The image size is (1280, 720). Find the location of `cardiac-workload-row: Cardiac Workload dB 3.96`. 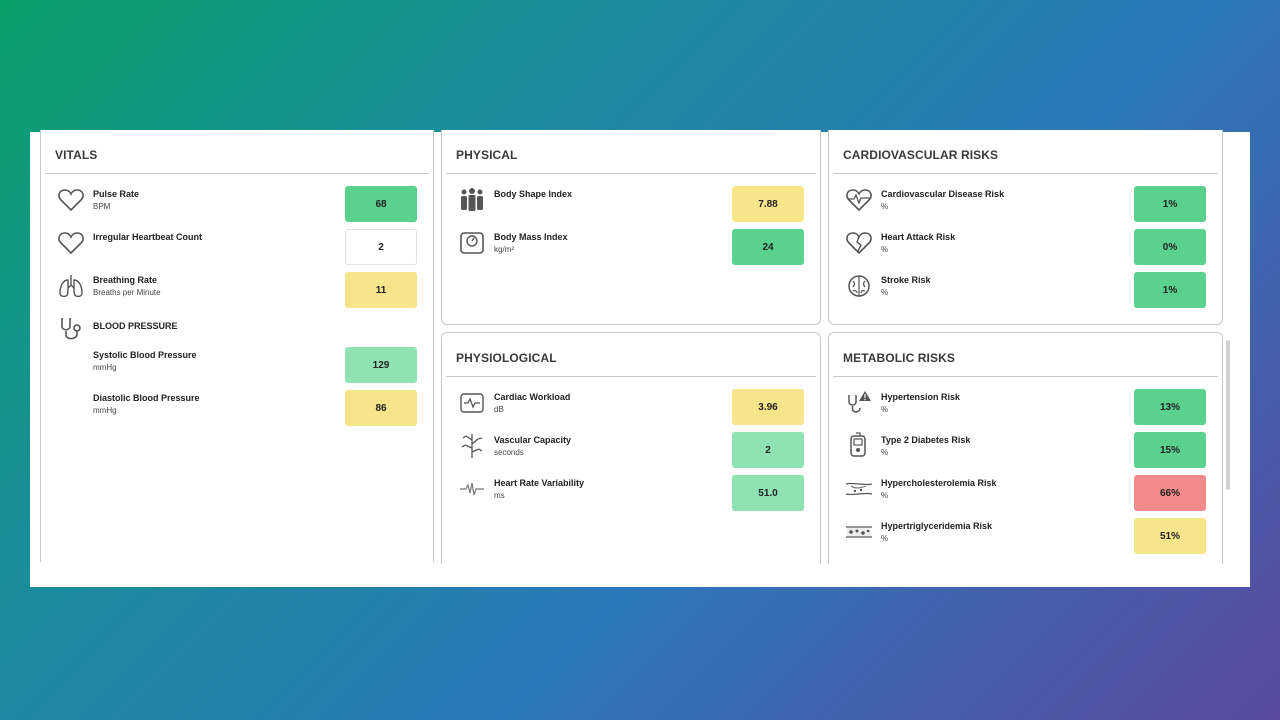

cardiac-workload-row: Cardiac Workload dB 3.96 is located at coordinates (631, 410).